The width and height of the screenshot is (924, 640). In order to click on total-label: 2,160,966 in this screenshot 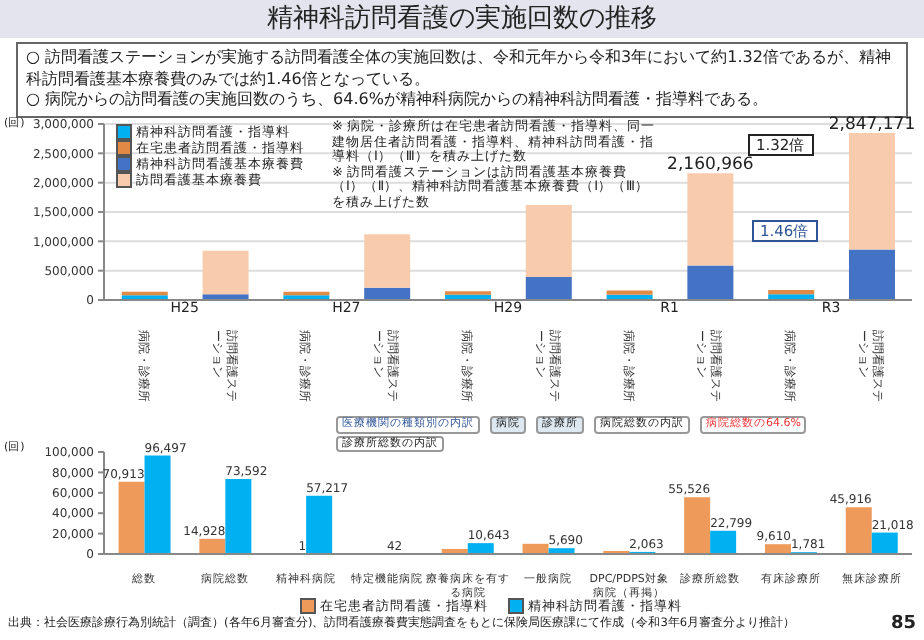, I will do `click(710, 165)`.